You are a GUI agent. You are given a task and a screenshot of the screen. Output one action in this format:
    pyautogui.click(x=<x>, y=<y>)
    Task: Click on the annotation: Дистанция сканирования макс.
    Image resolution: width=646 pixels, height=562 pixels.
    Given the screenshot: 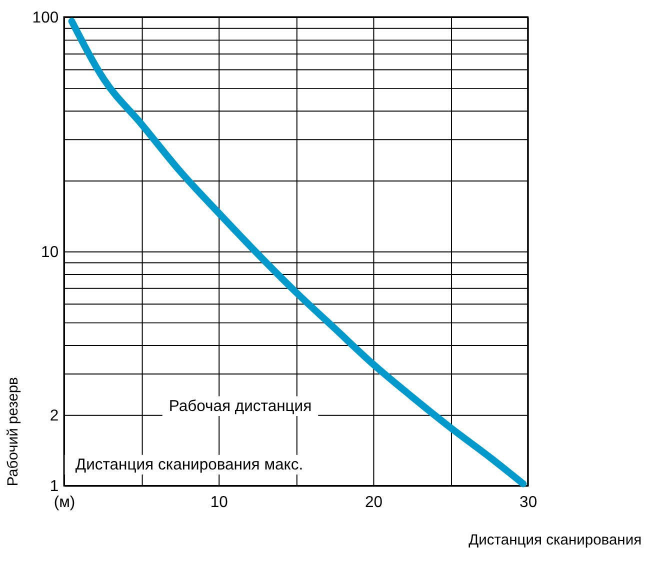 What is the action you would take?
    pyautogui.click(x=189, y=465)
    